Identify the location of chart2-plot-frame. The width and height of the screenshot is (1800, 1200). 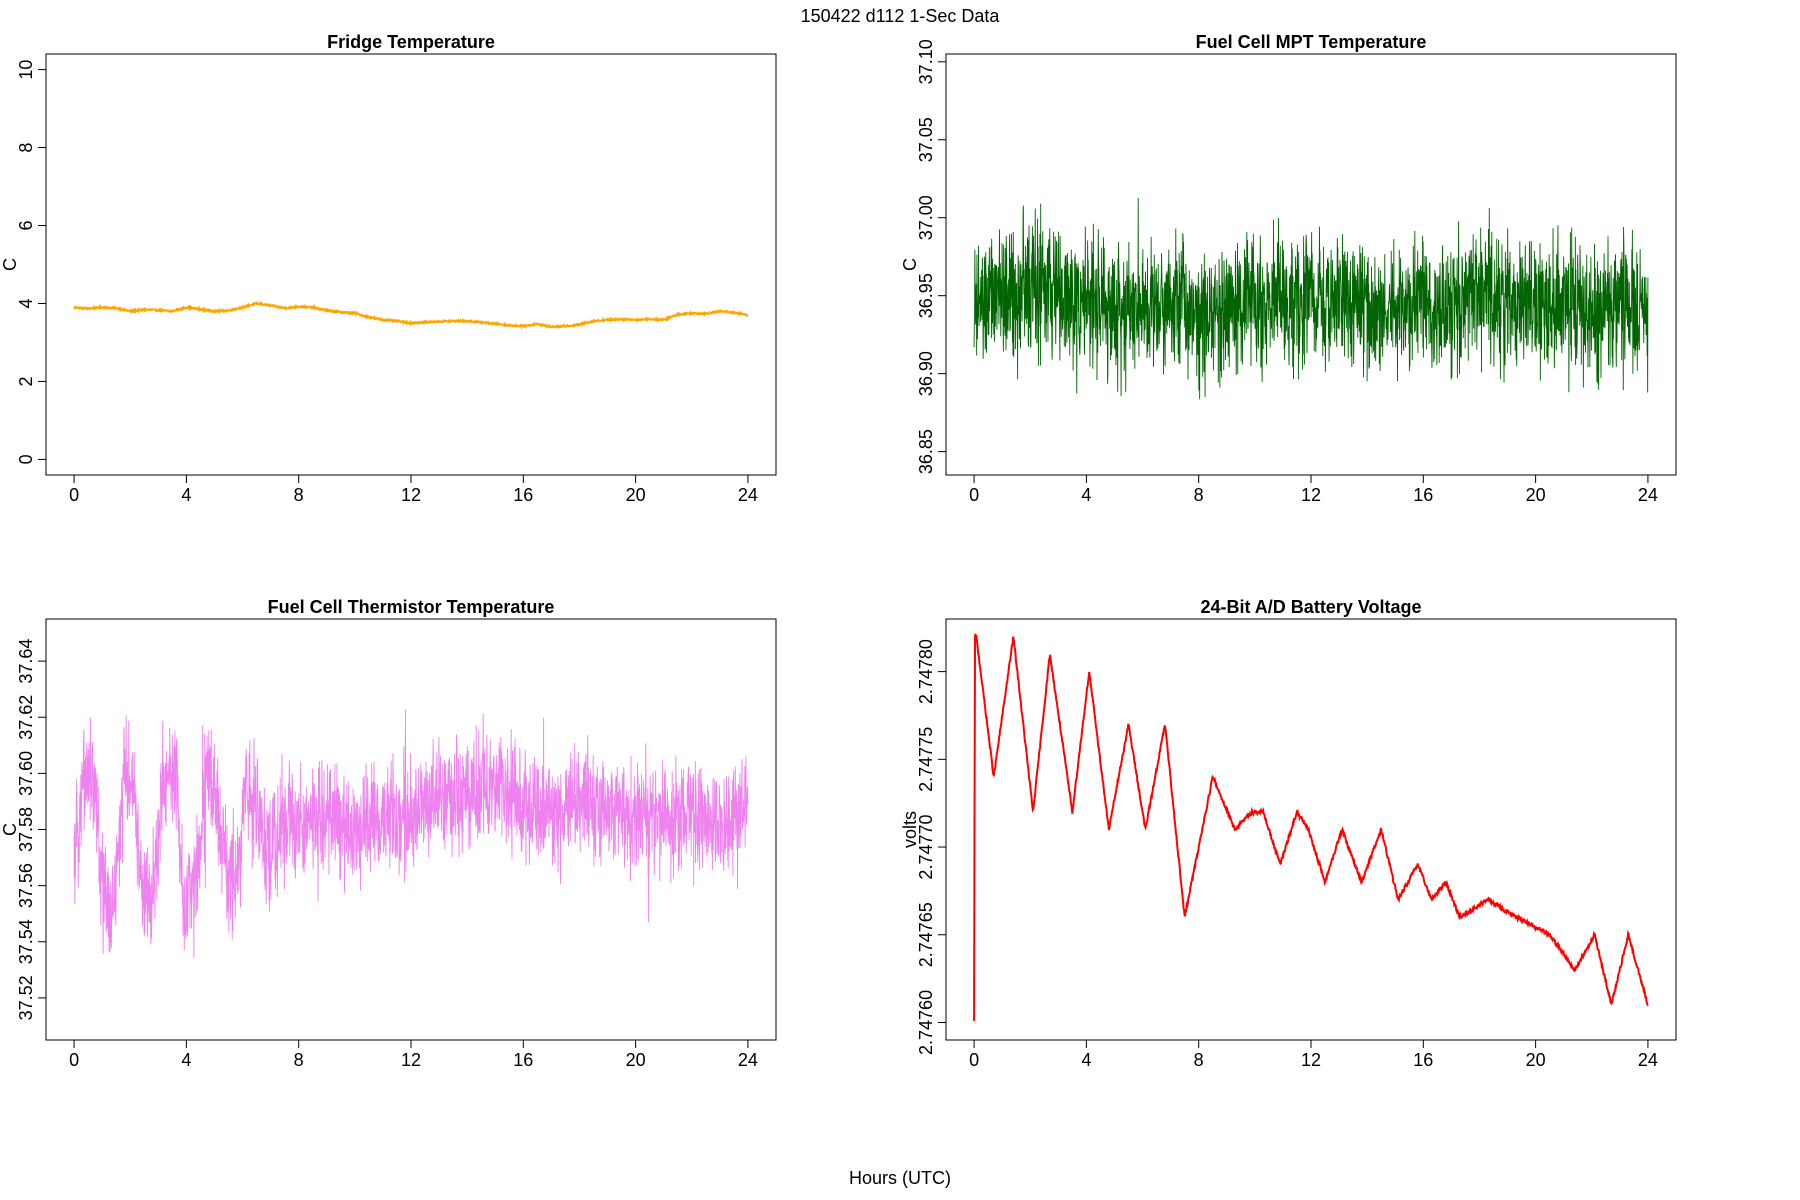
(411, 829).